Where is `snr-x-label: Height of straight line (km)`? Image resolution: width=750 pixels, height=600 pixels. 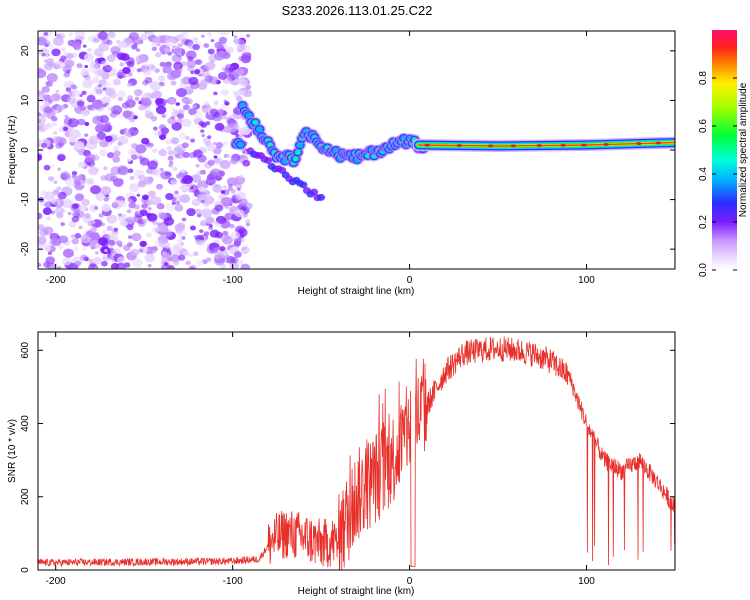
snr-x-label: Height of straight line (km) is located at coordinates (356, 591).